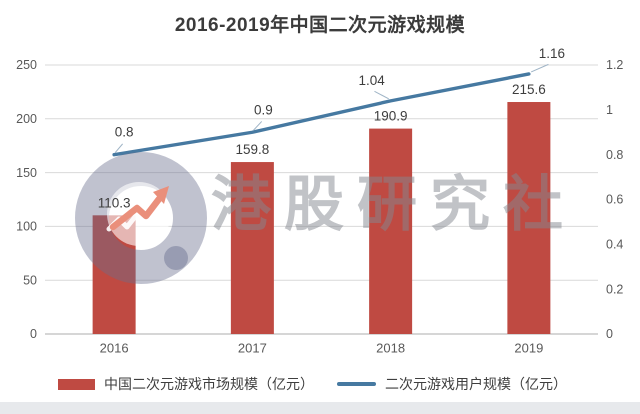 This screenshot has height=414, width=640. What do you see at coordinates (614, 245) in the screenshot?
I see `right-axis-tick: 0.4` at bounding box center [614, 245].